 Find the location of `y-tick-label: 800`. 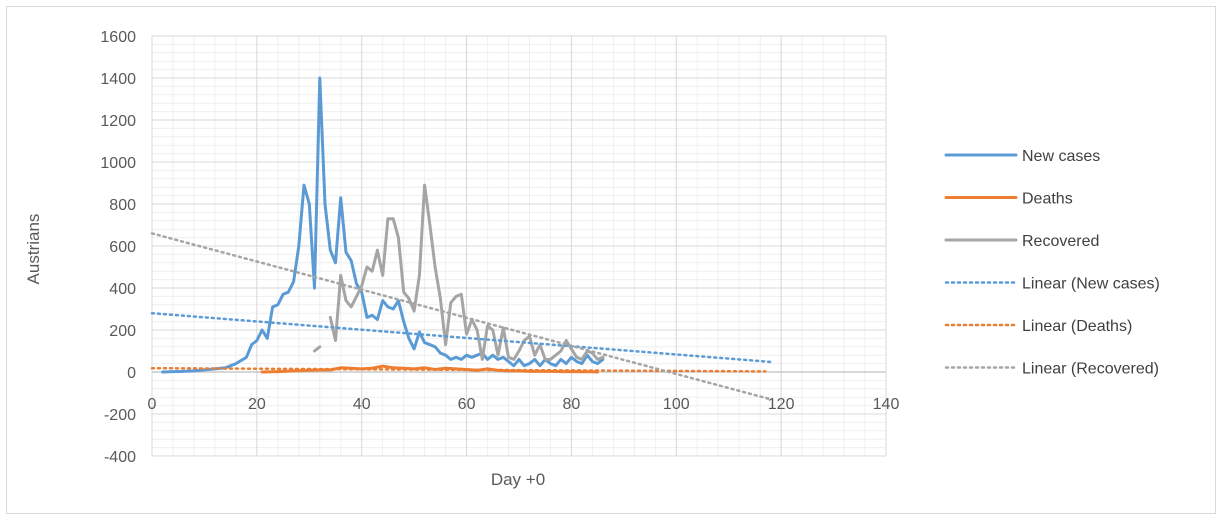

y-tick-label: 800 is located at coordinates (122, 205).